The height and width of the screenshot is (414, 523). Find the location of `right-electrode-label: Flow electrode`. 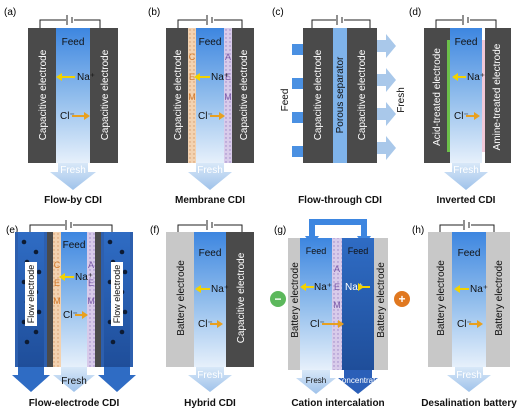

right-electrode-label: Flow electrode is located at coordinates (117, 294).